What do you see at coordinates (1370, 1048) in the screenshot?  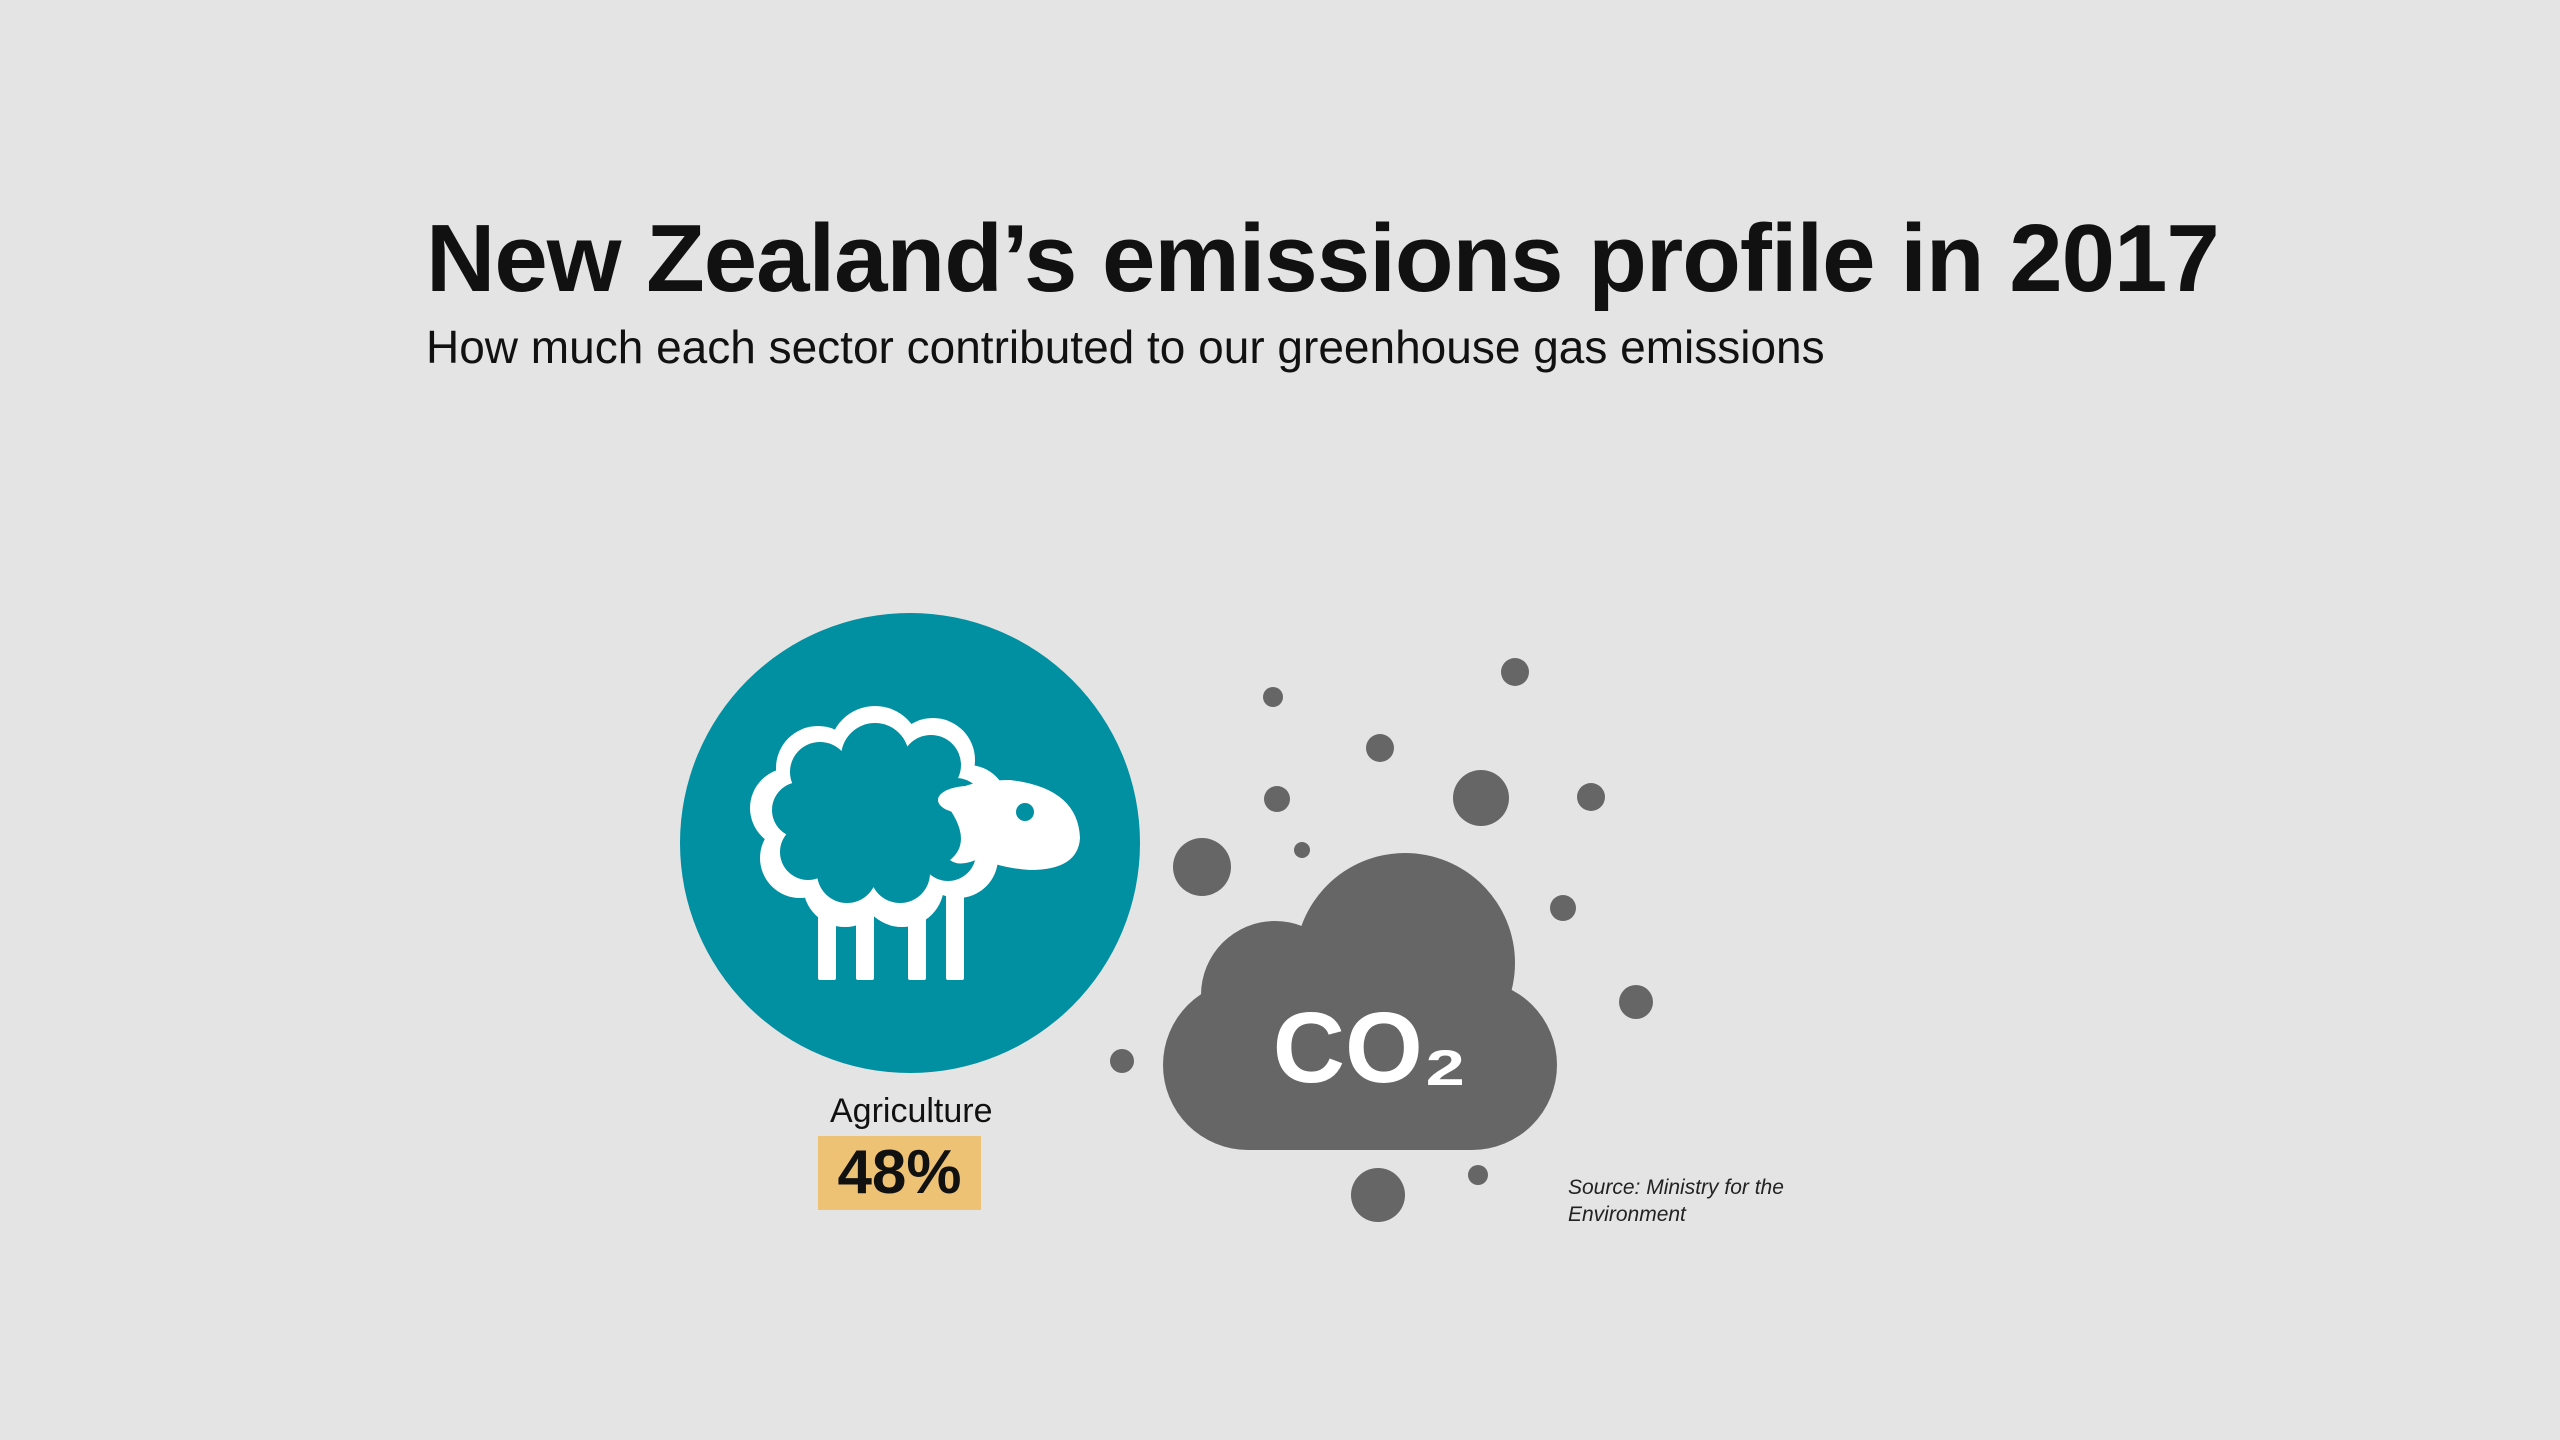 I see `co2-label: CO₂` at bounding box center [1370, 1048].